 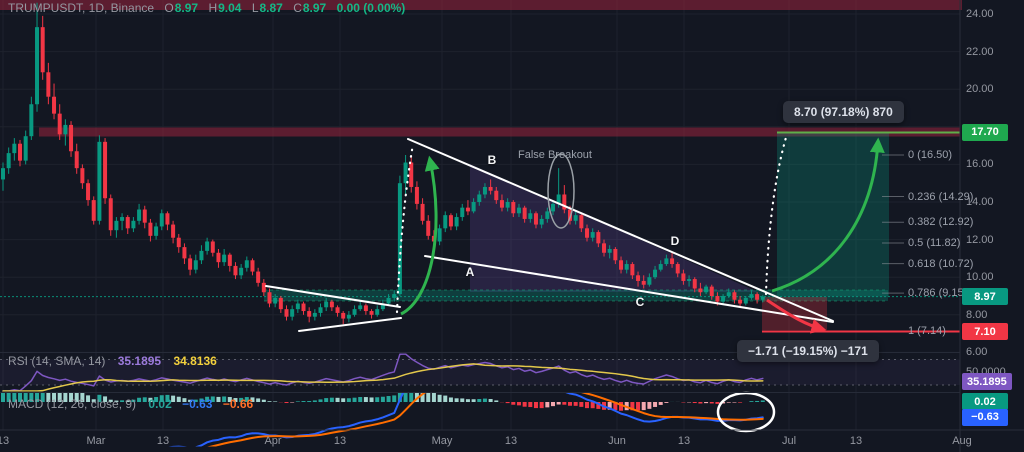 I want to click on open-label: O, so click(x=169, y=8).